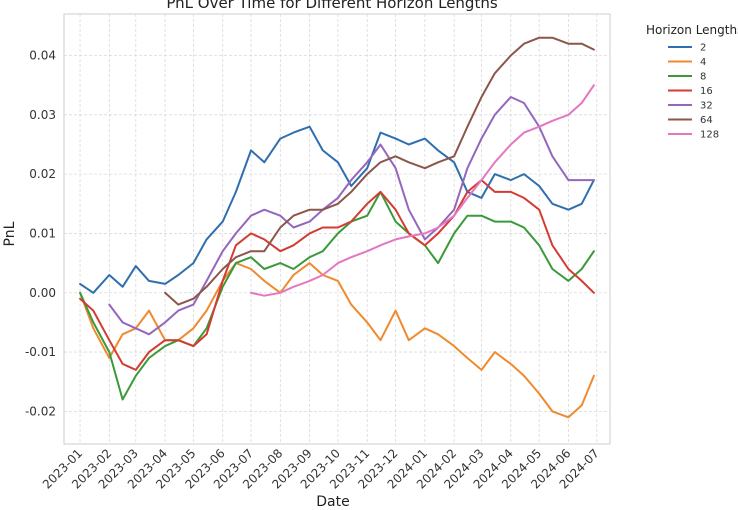  I want to click on legend-title: Horizon Lengths, so click(692, 30).